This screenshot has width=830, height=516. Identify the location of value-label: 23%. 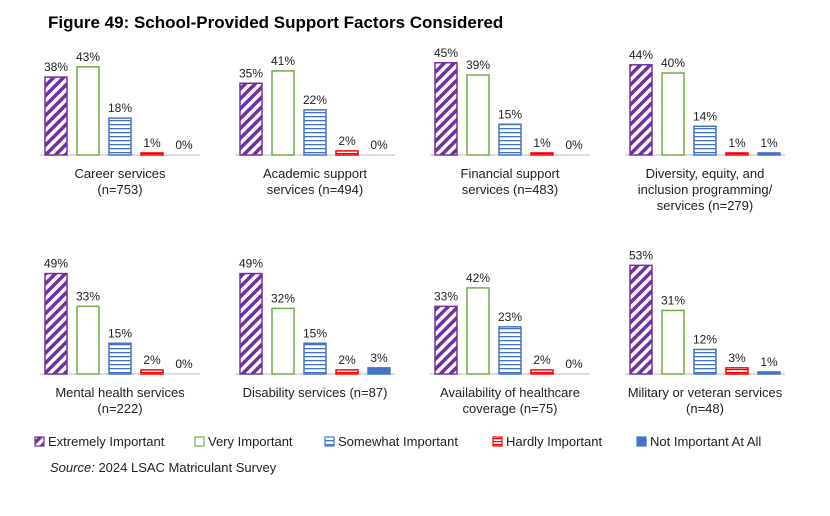
(510, 317).